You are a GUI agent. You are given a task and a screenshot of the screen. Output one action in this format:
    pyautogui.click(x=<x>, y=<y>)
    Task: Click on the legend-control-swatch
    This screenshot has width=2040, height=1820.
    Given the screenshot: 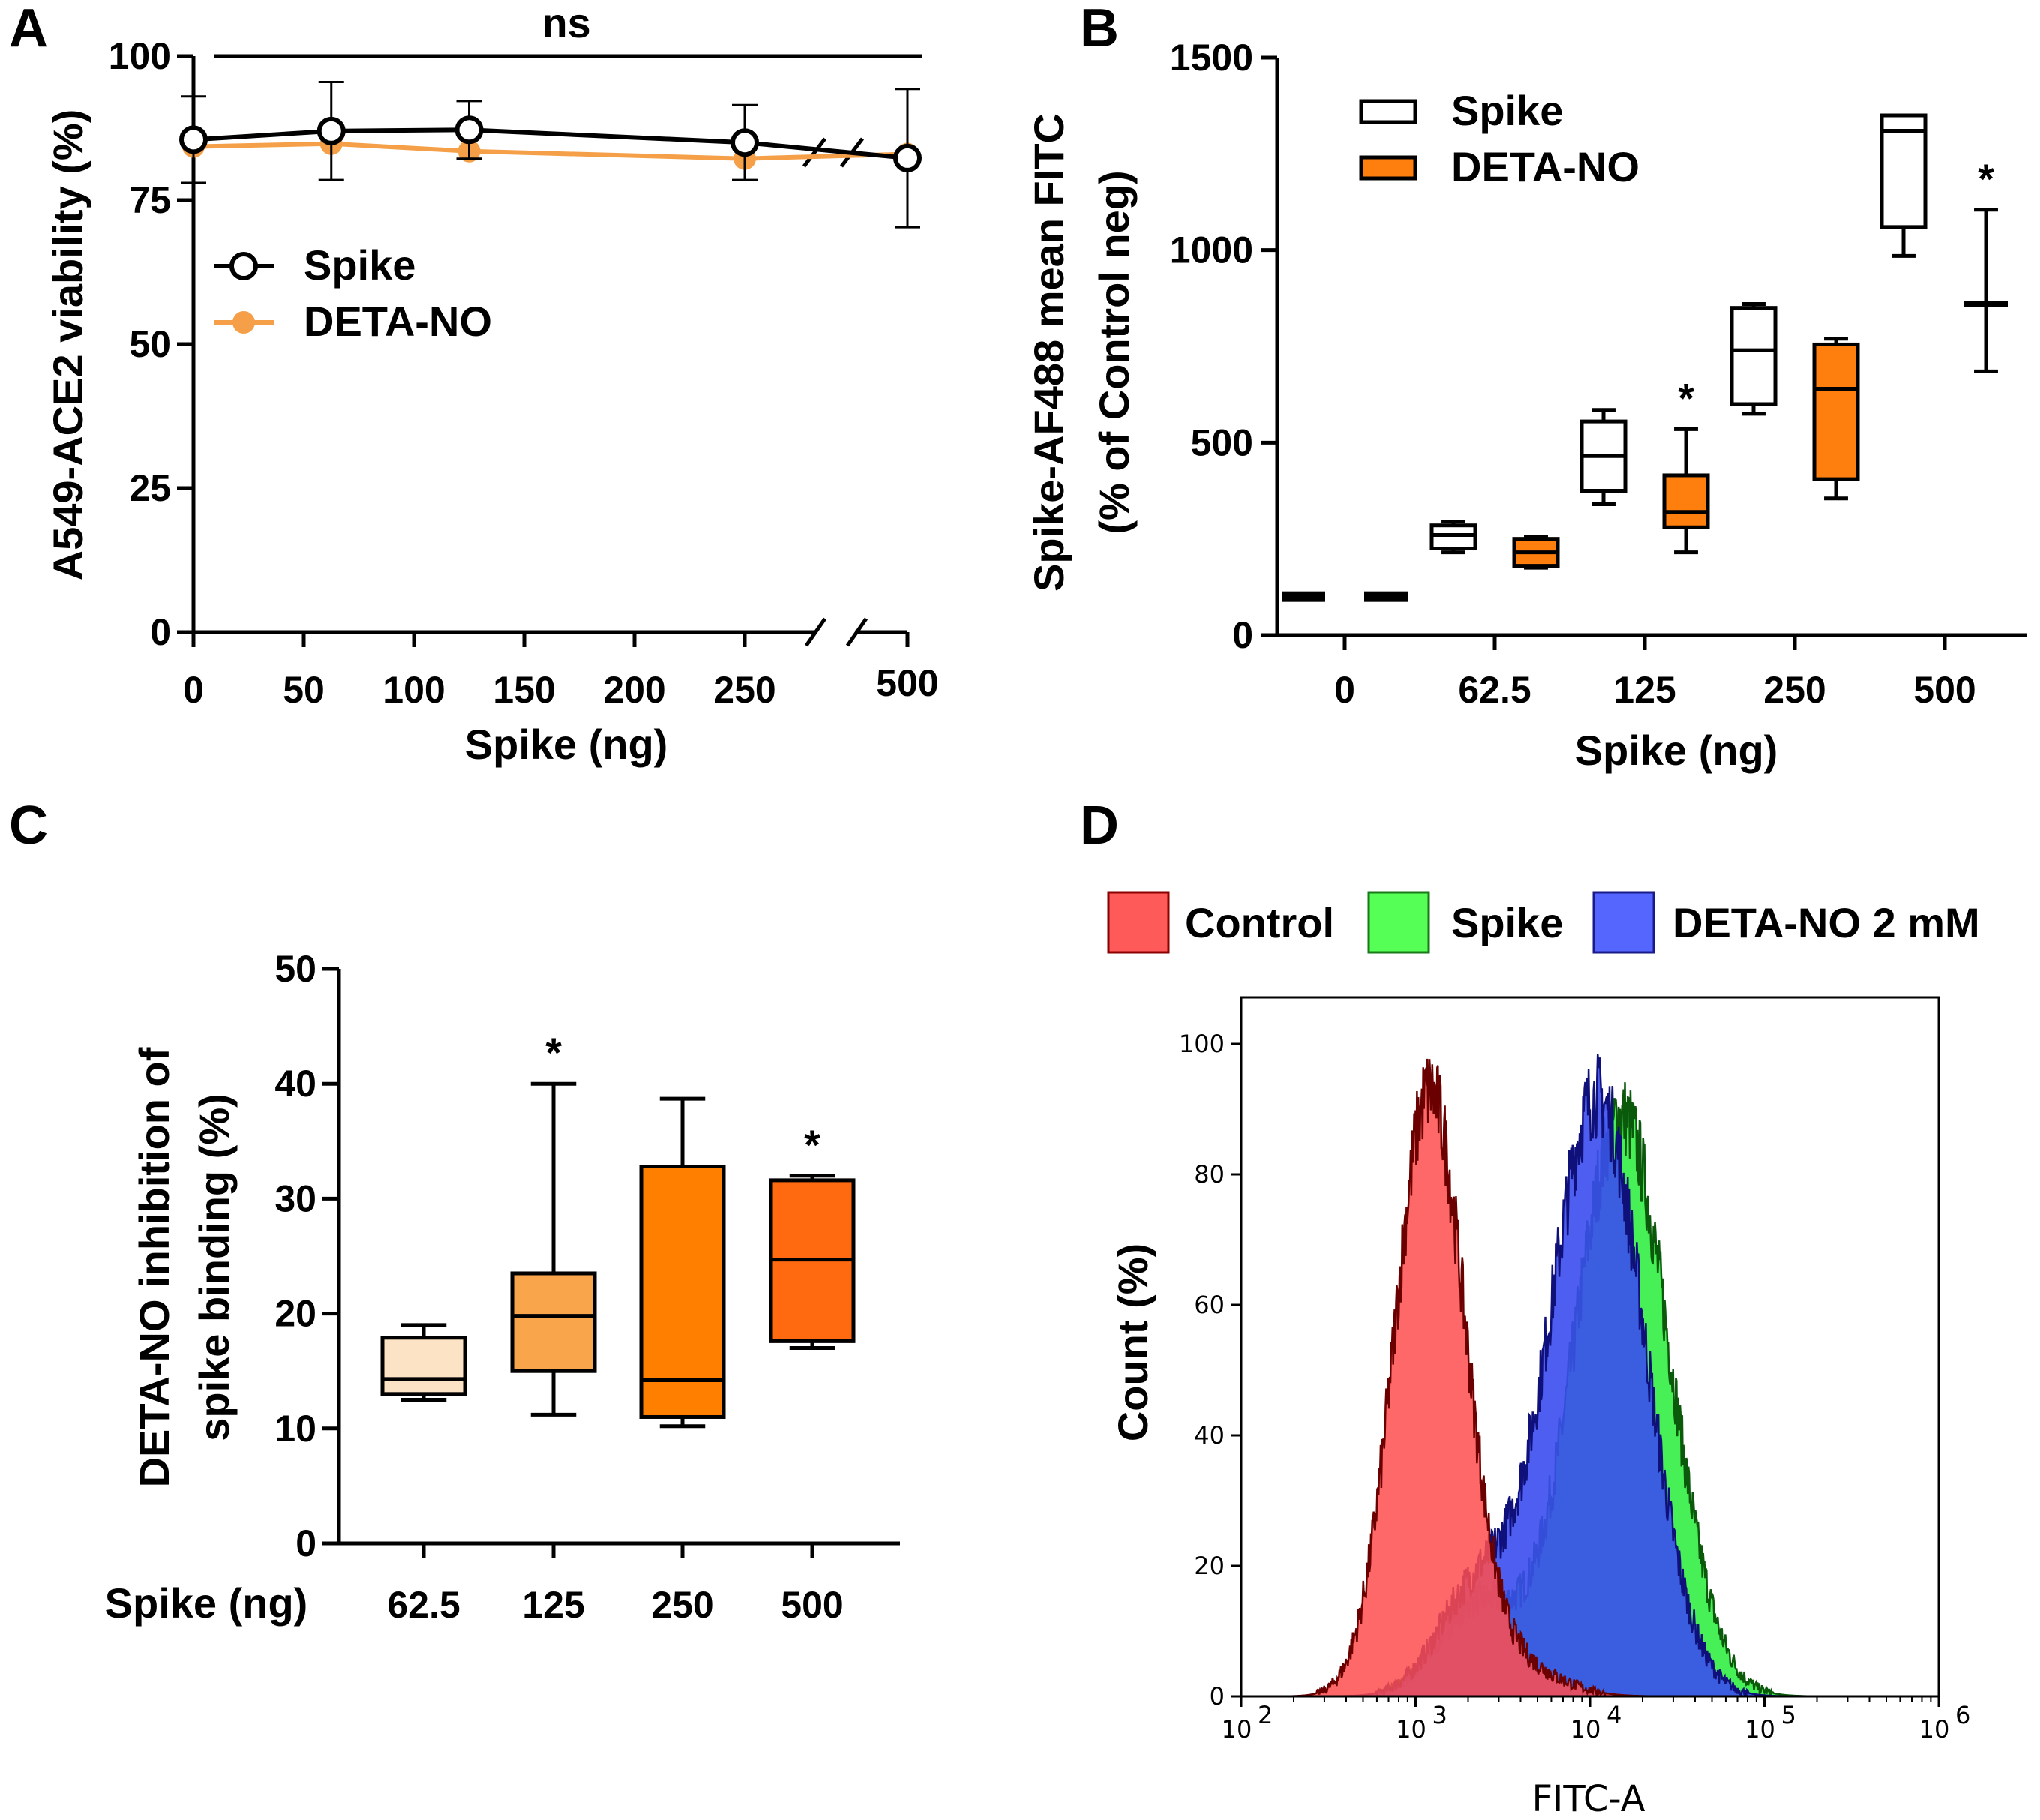 What is the action you would take?
    pyautogui.click(x=1138, y=922)
    